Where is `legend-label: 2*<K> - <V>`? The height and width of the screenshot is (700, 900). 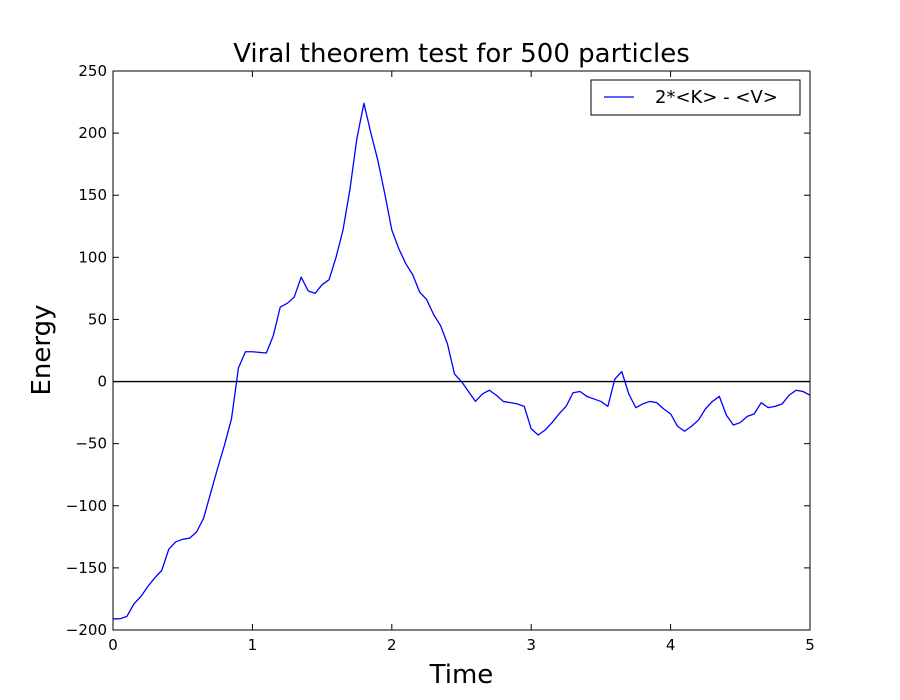
legend-label: 2*<K> - <V> is located at coordinates (716, 97).